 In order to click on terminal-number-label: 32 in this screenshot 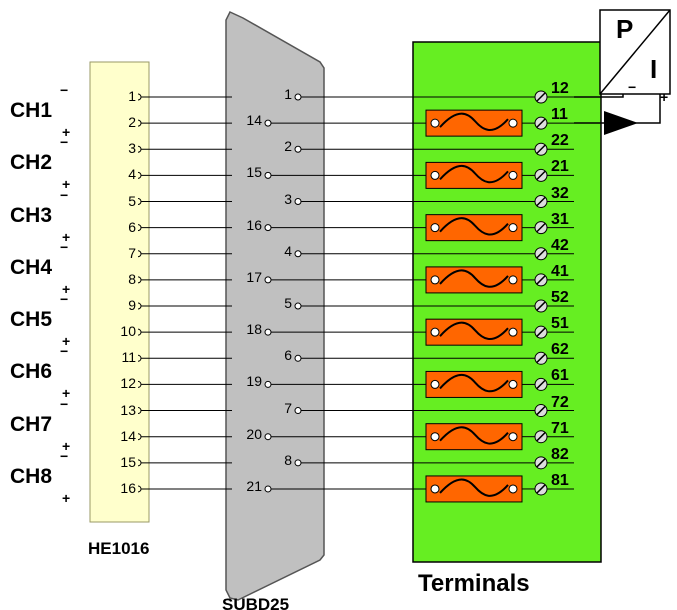, I will do `click(560, 193)`.